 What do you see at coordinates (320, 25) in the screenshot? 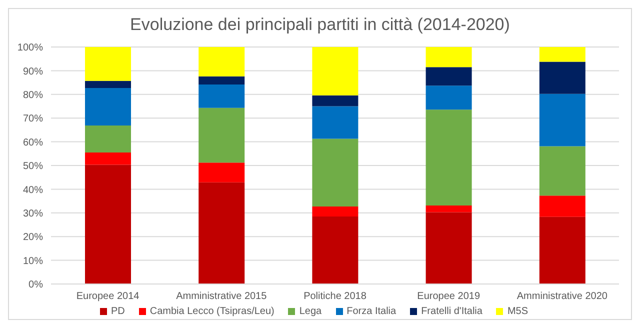
I see `chart-title: Evoluzione dei principali partiti in città (2014-2020)` at bounding box center [320, 25].